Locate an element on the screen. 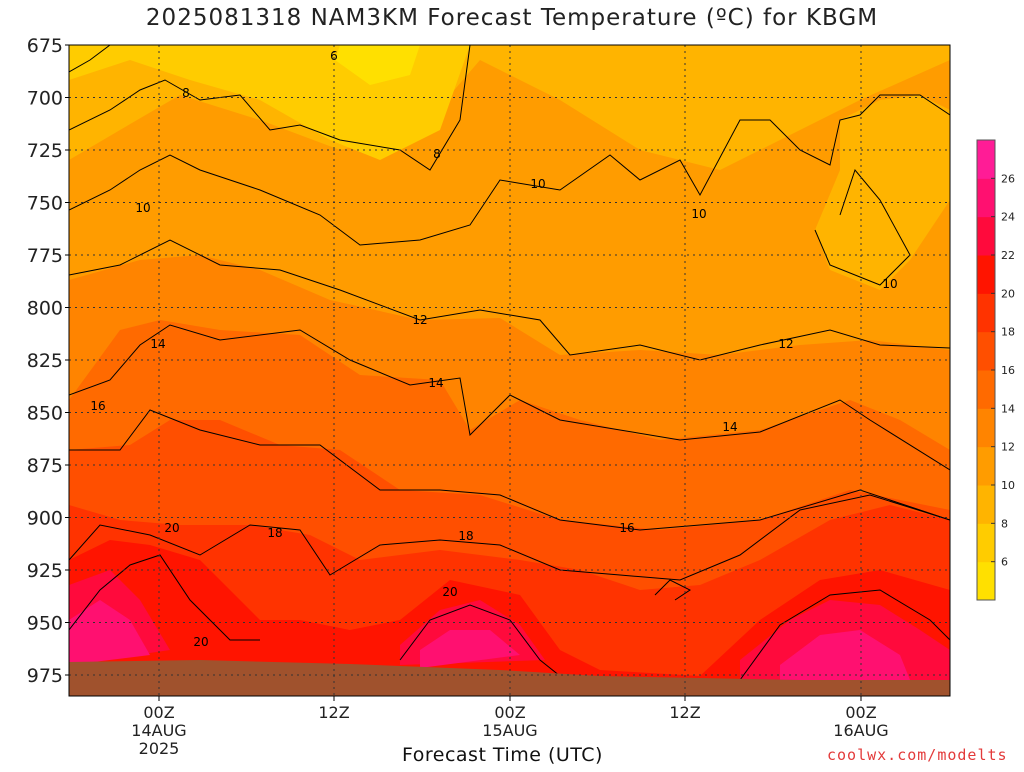 The width and height of the screenshot is (1024, 772). x-axis-title: Forecast Time (UTC) is located at coordinates (502, 755).